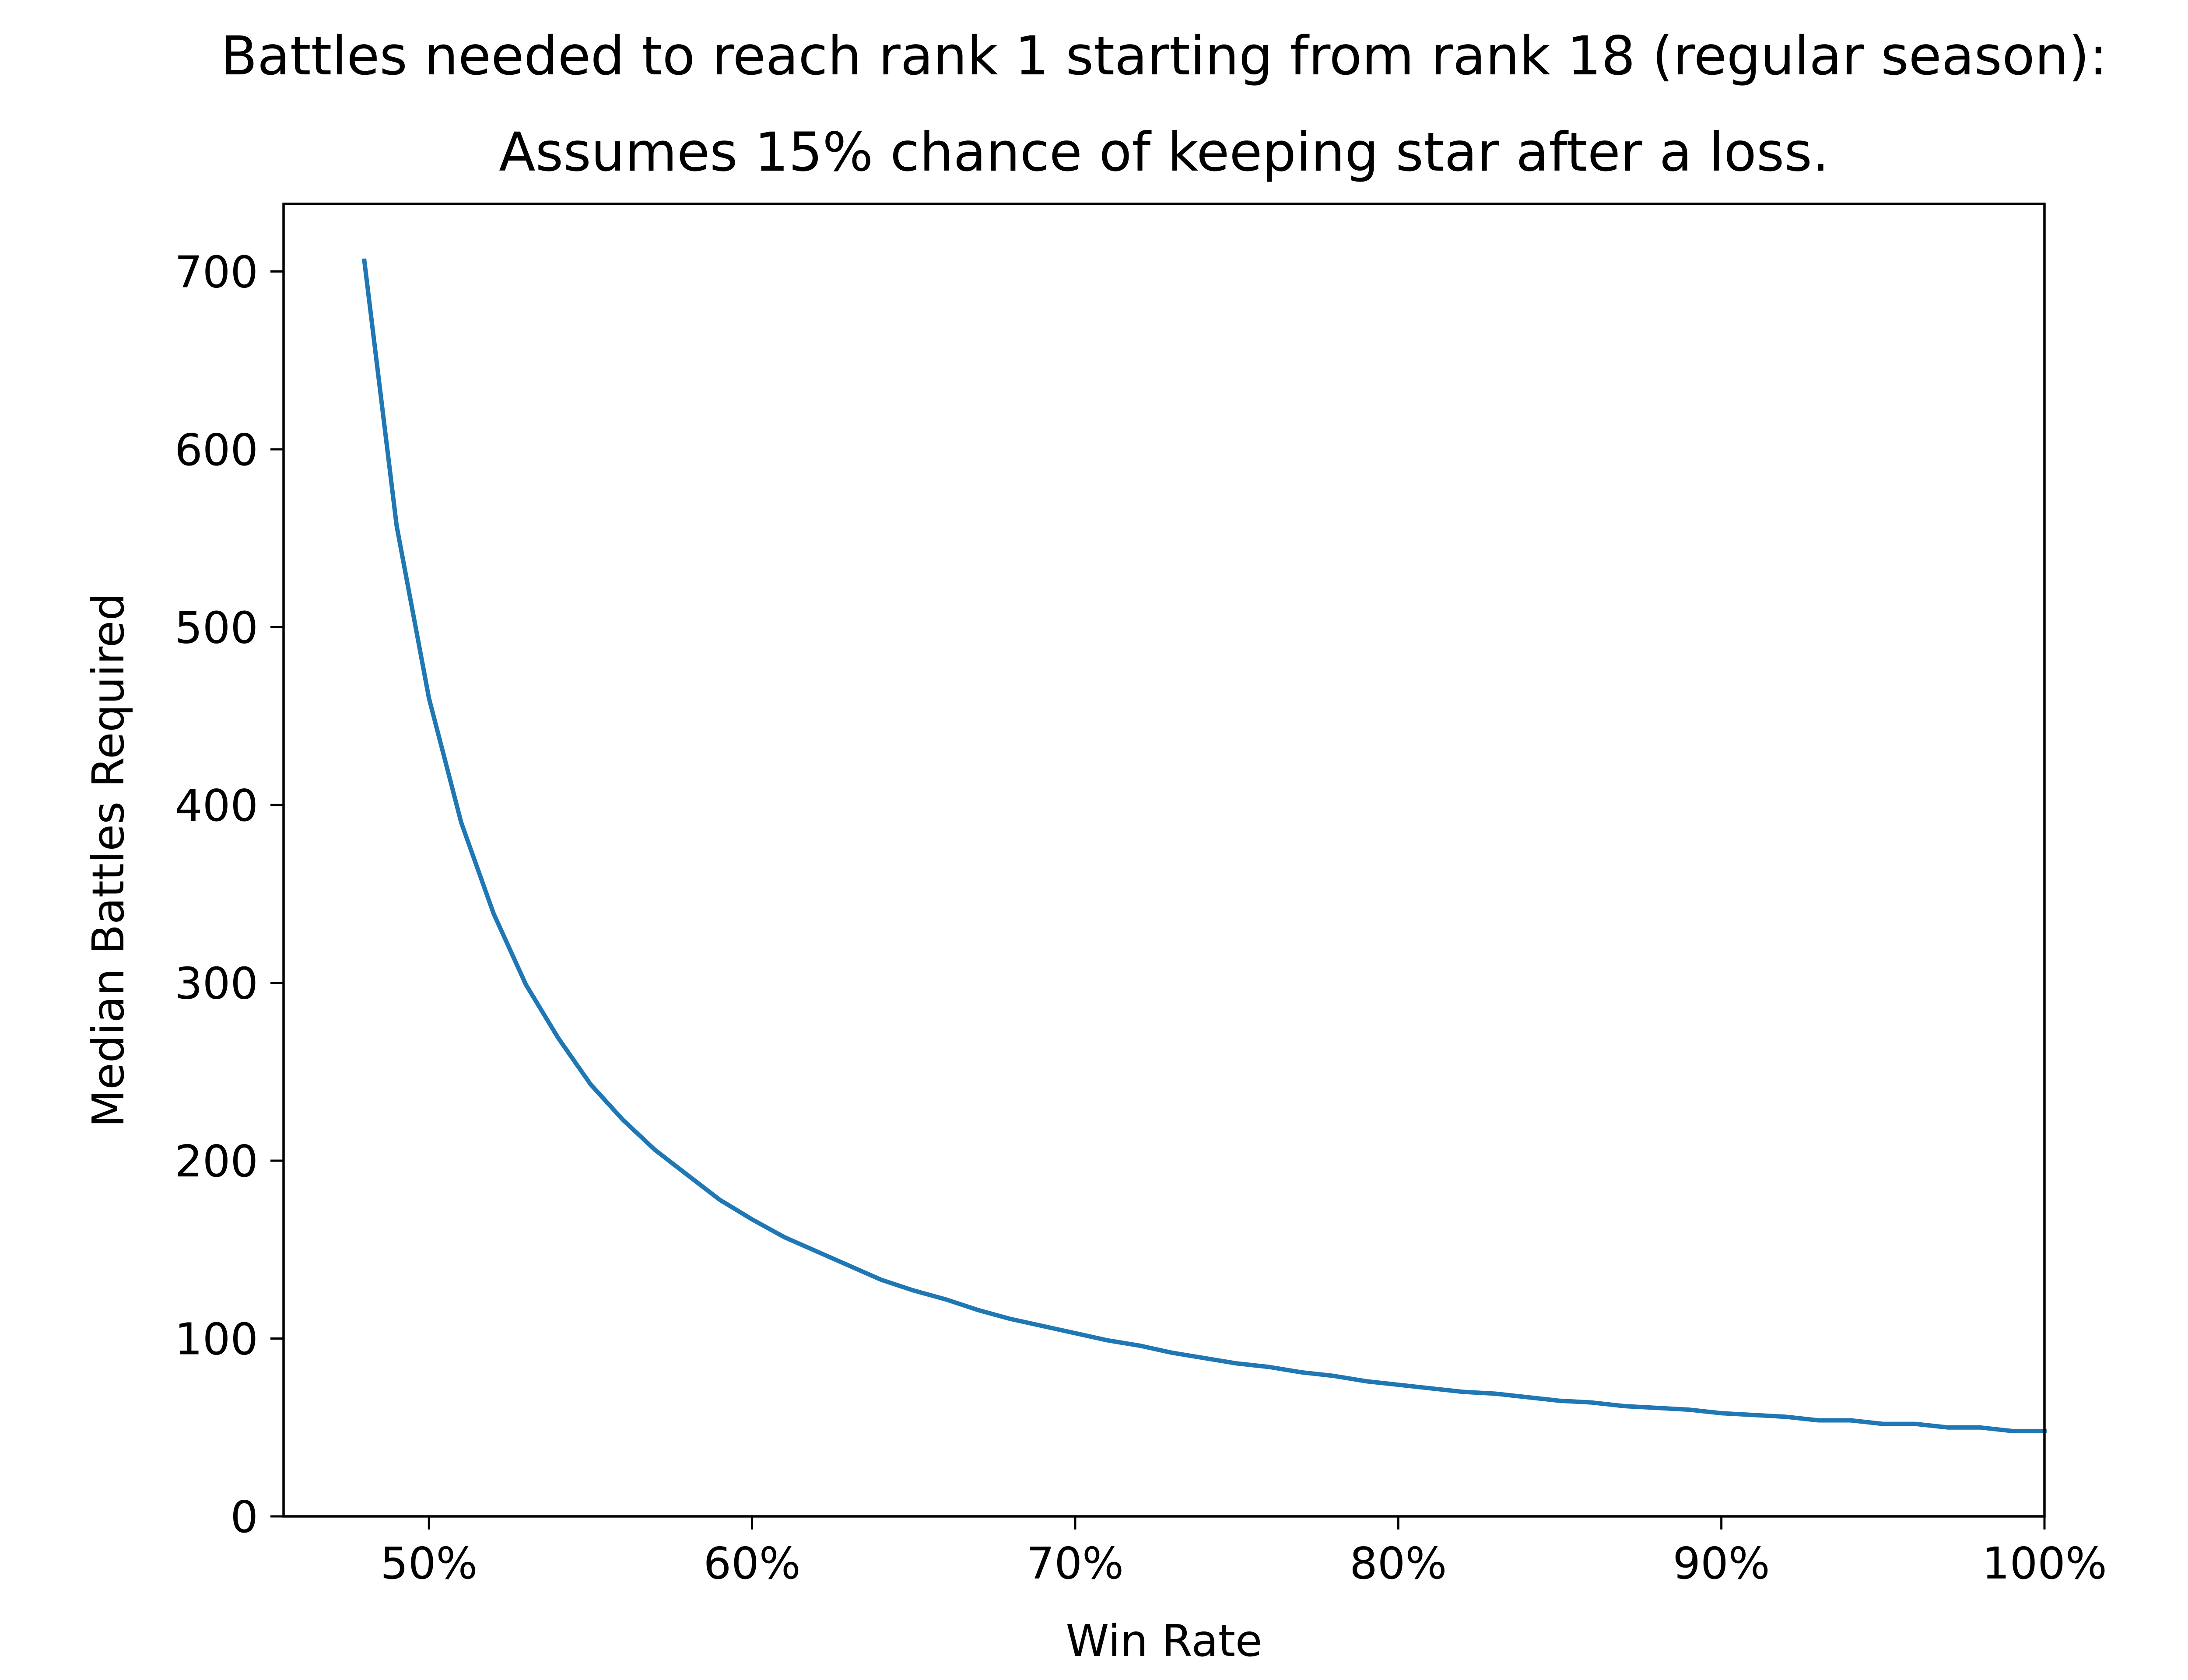  I want to click on x-tick-label: 70%, so click(1075, 1563).